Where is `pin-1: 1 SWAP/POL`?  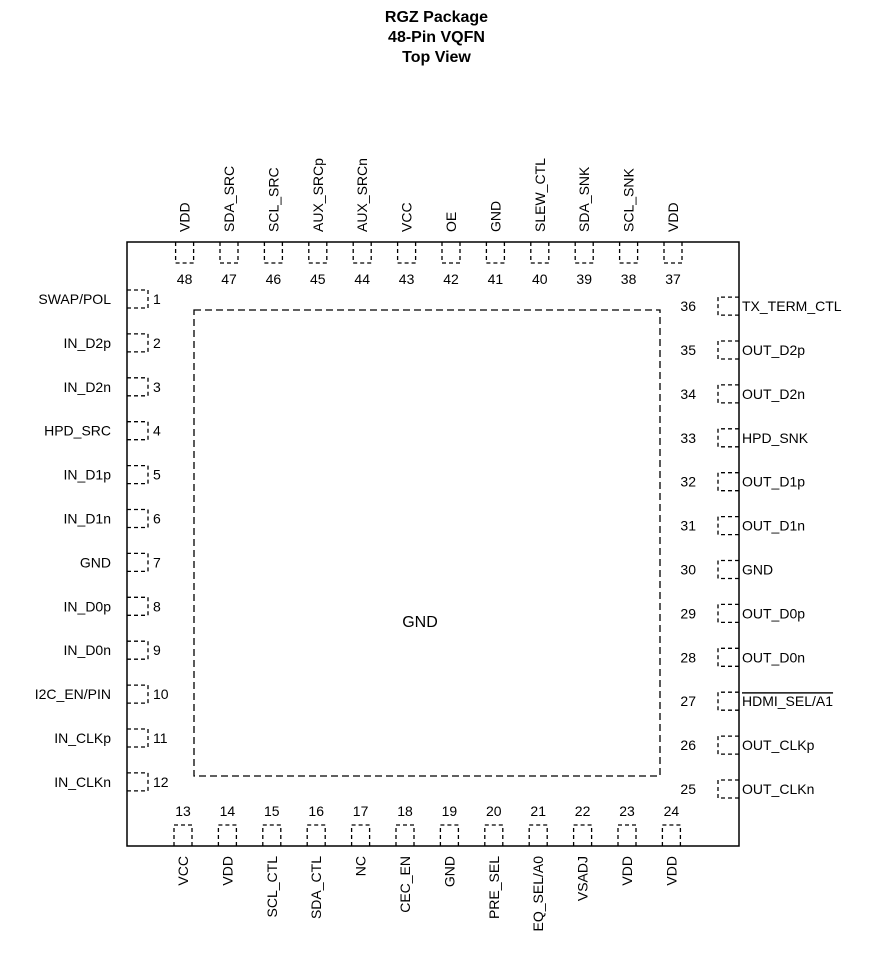 pin-1: 1 SWAP/POL is located at coordinates (99, 299).